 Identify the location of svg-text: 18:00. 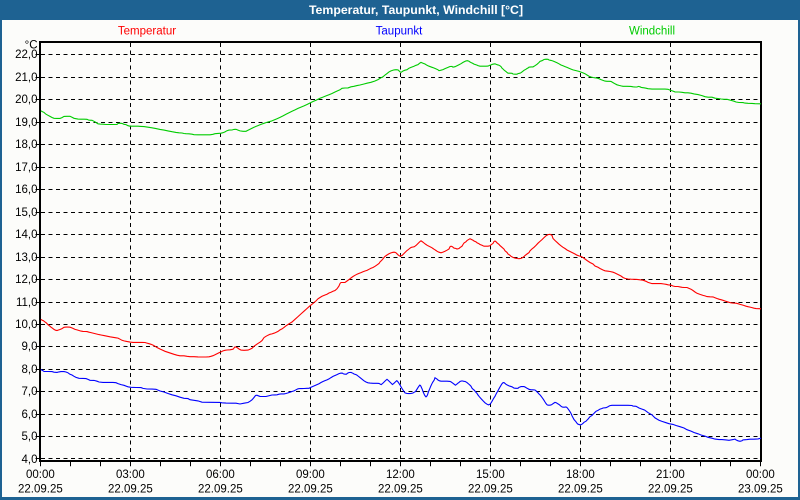
(580, 475).